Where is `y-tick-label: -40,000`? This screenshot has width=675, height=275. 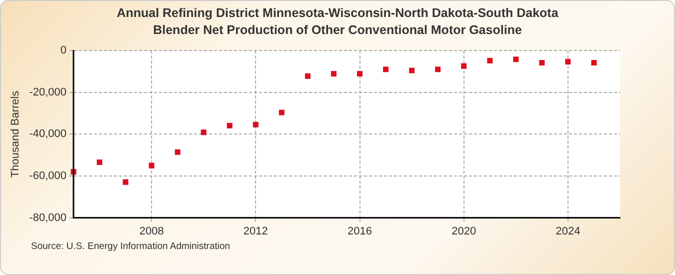
y-tick-label: -40,000 is located at coordinates (48, 134).